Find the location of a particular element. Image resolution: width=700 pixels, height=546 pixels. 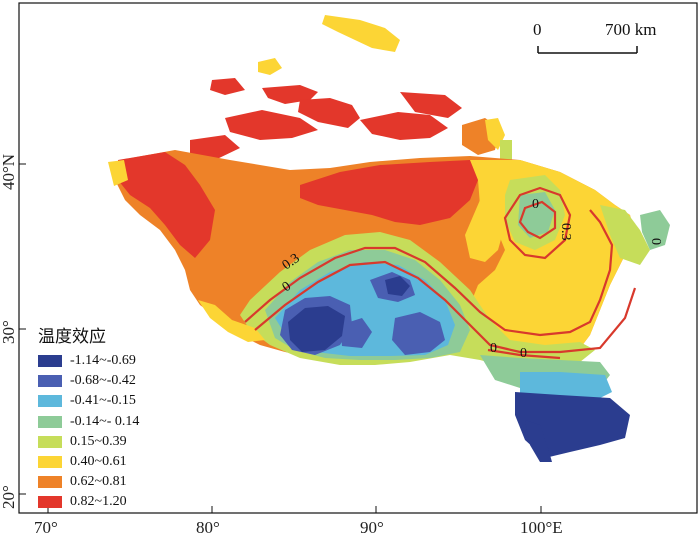

y-tick-20: 20° is located at coordinates (9, 497).